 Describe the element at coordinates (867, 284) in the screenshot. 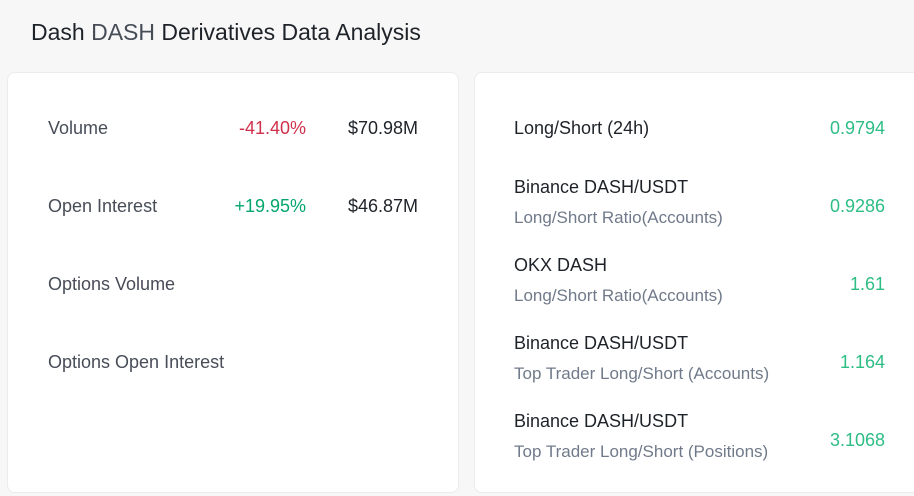

I see `ratio-value: 1.61` at that location.